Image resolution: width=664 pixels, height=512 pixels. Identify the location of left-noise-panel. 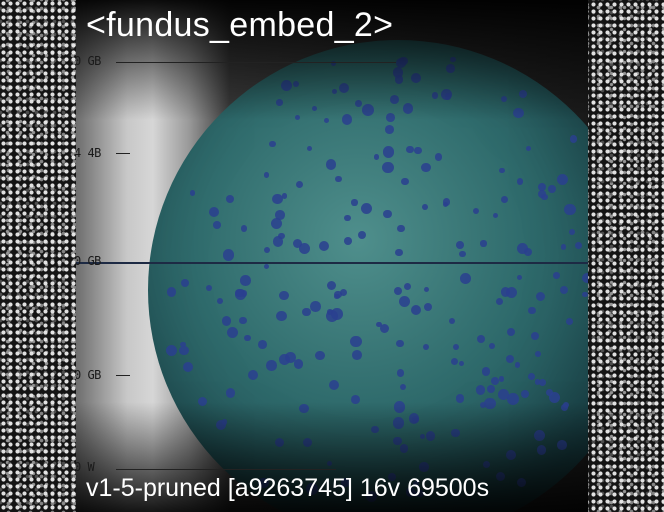
(38, 256).